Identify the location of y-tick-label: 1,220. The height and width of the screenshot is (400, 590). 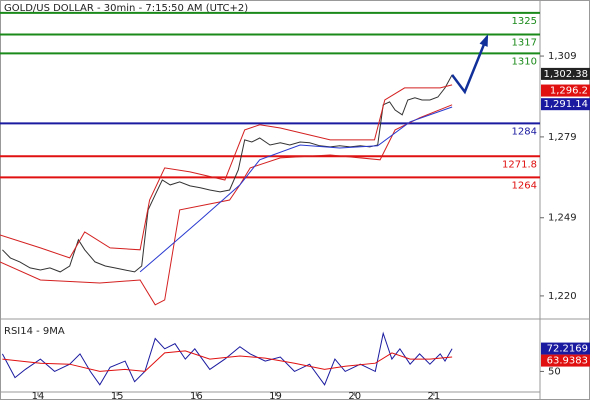
(562, 296).